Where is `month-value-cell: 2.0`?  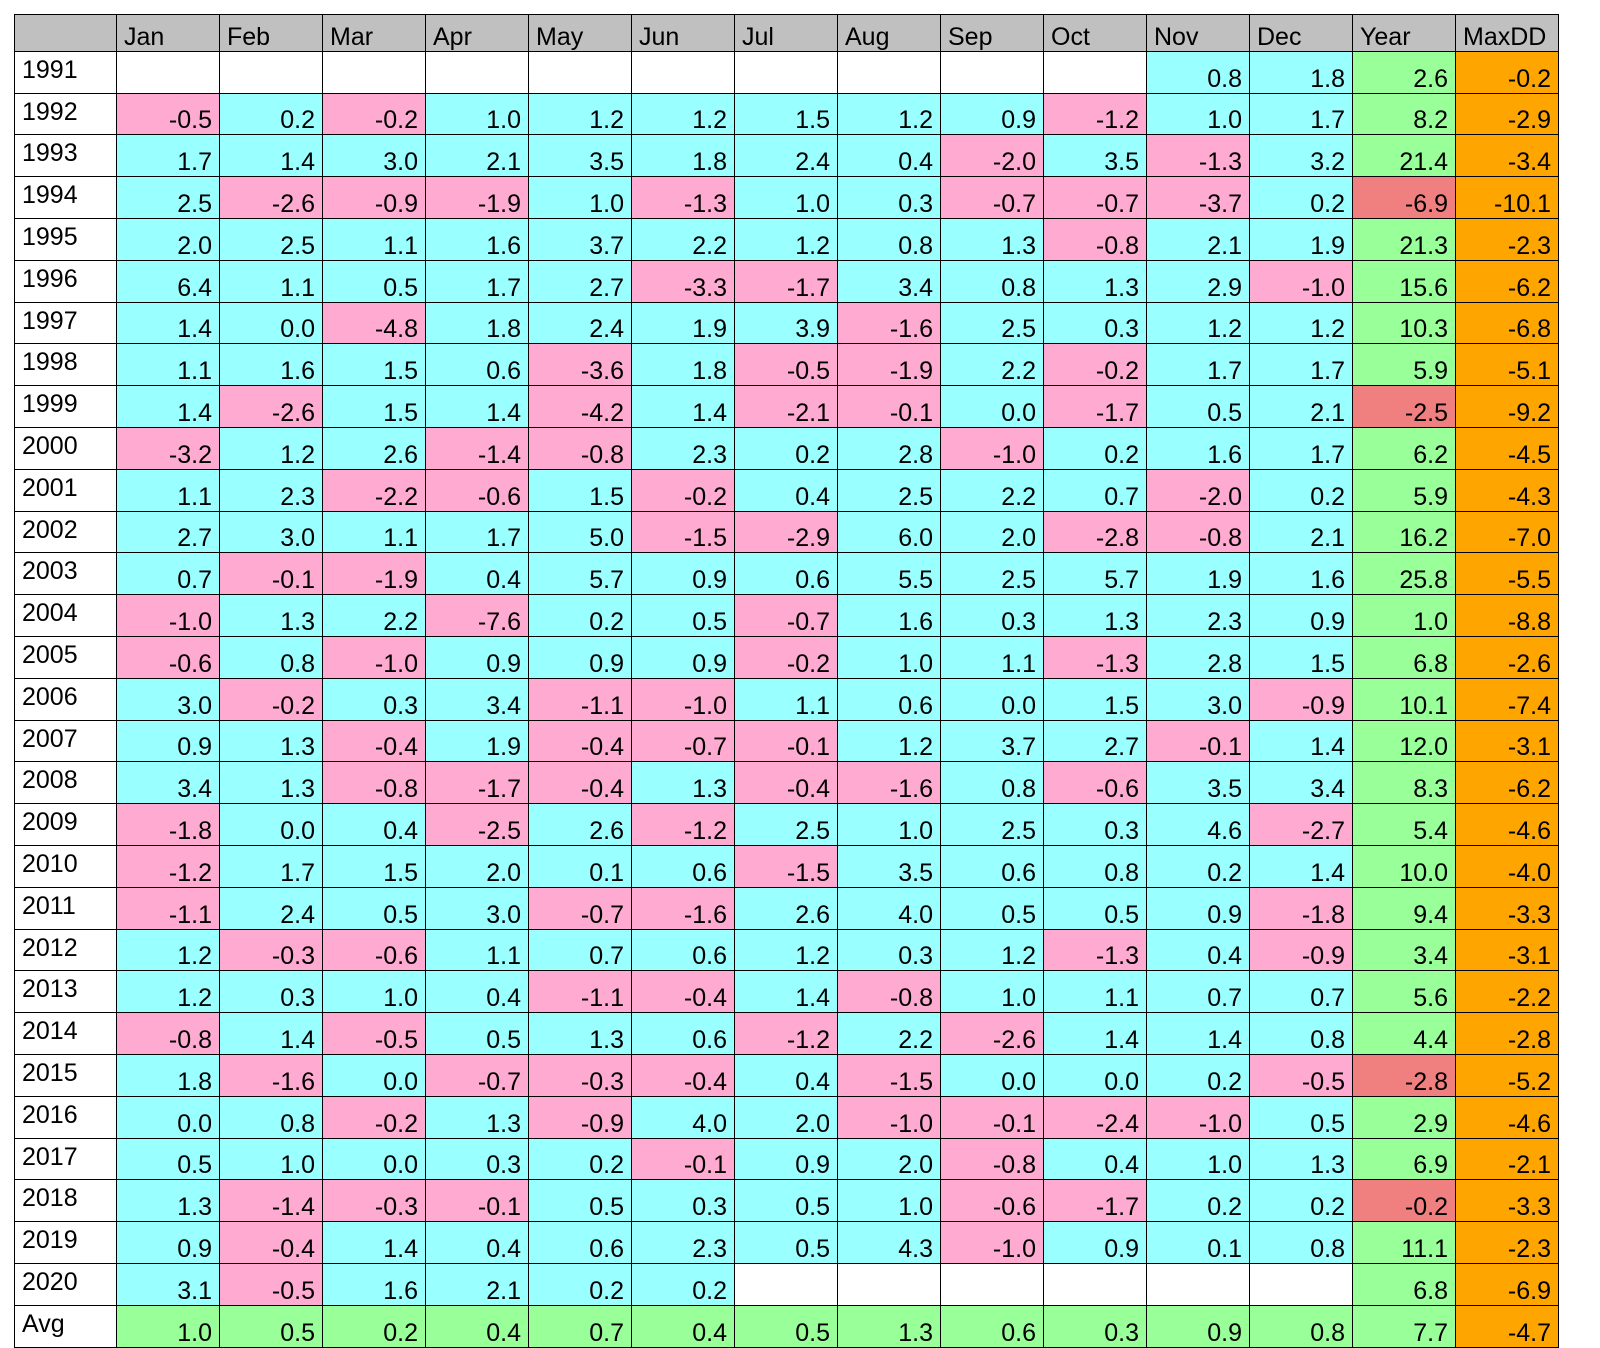 month-value-cell: 2.0 is located at coordinates (168, 239).